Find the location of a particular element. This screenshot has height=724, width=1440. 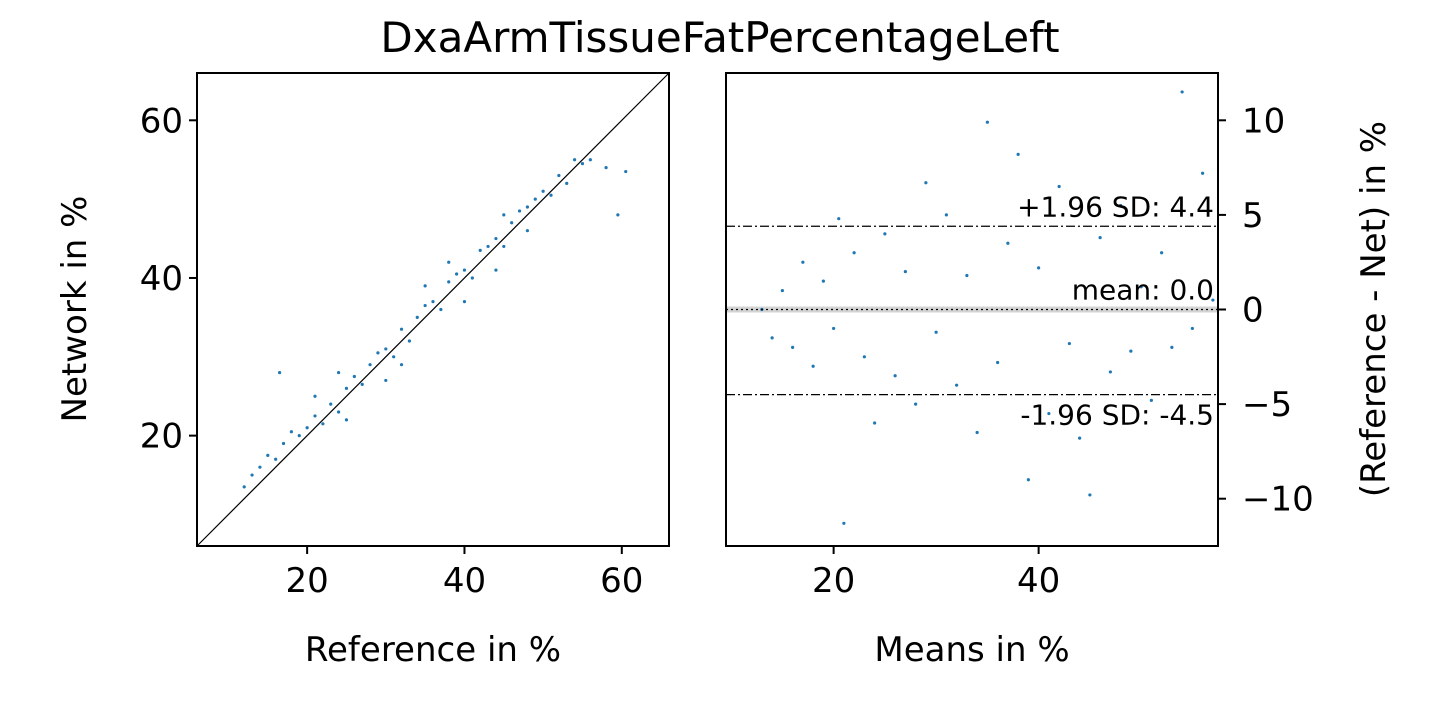

mean-annotation: mean: 0.0 is located at coordinates (1143, 290).